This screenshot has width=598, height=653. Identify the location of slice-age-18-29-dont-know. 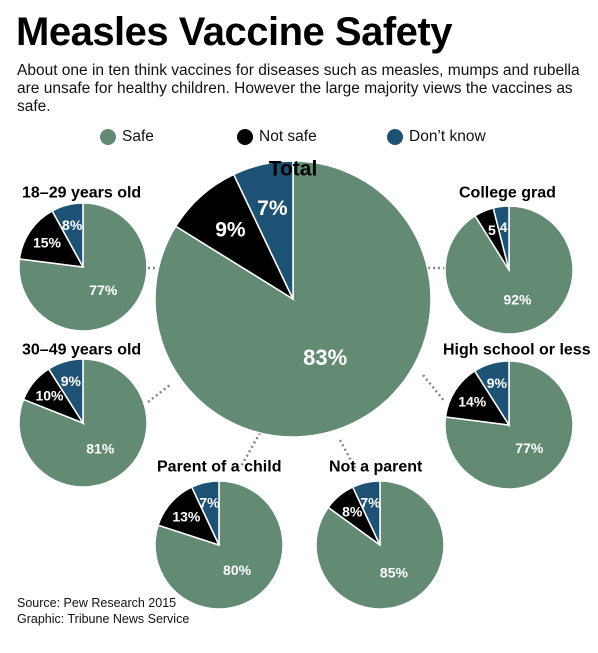
(67, 235).